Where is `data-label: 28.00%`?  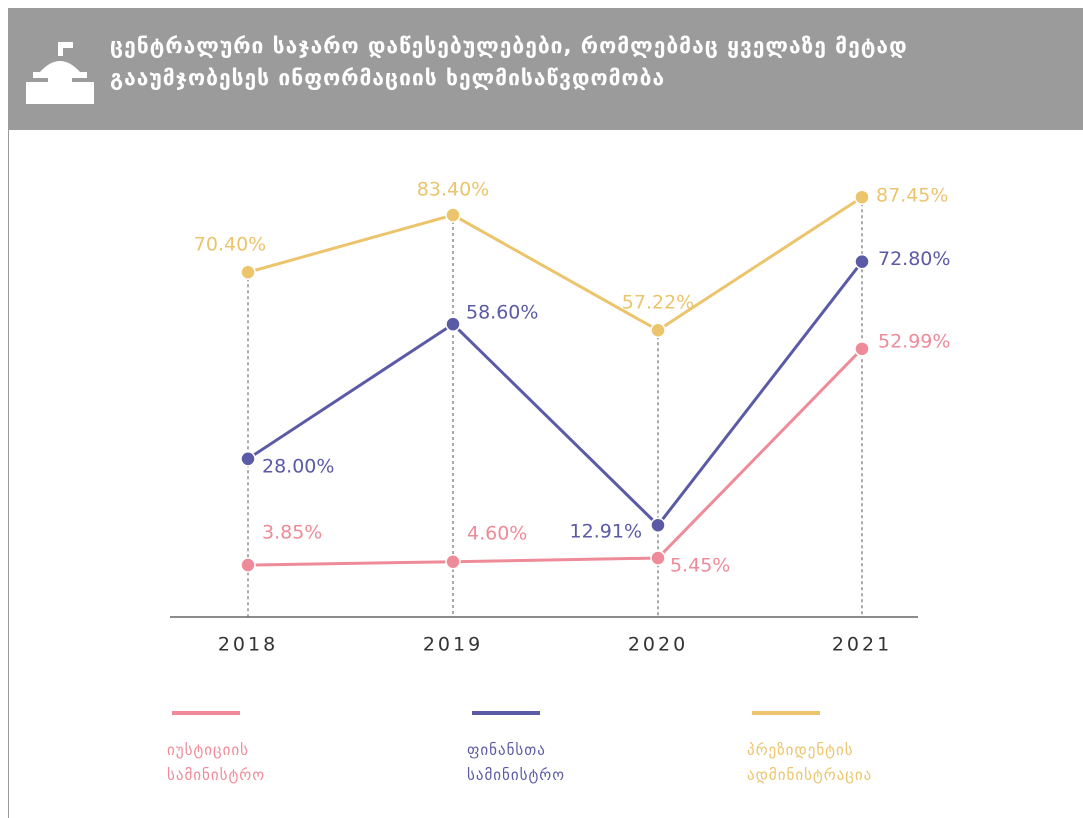
data-label: 28.00% is located at coordinates (298, 466).